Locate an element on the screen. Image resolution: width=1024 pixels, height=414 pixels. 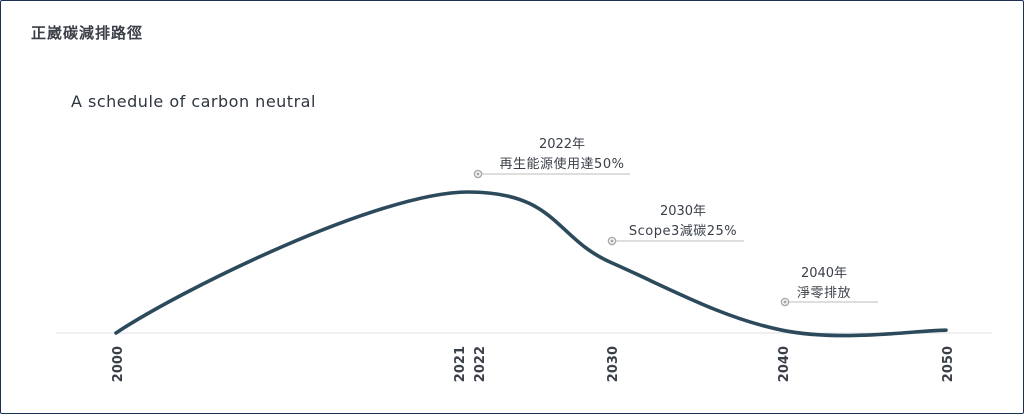
chart-title: A schedule of carbon neutral is located at coordinates (193, 101).